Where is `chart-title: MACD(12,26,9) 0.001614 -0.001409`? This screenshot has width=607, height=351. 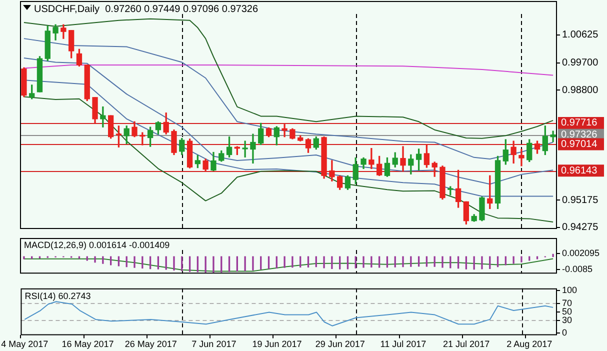 chart-title: MACD(12,26,9) 0.001614 -0.001409 is located at coordinates (97, 245).